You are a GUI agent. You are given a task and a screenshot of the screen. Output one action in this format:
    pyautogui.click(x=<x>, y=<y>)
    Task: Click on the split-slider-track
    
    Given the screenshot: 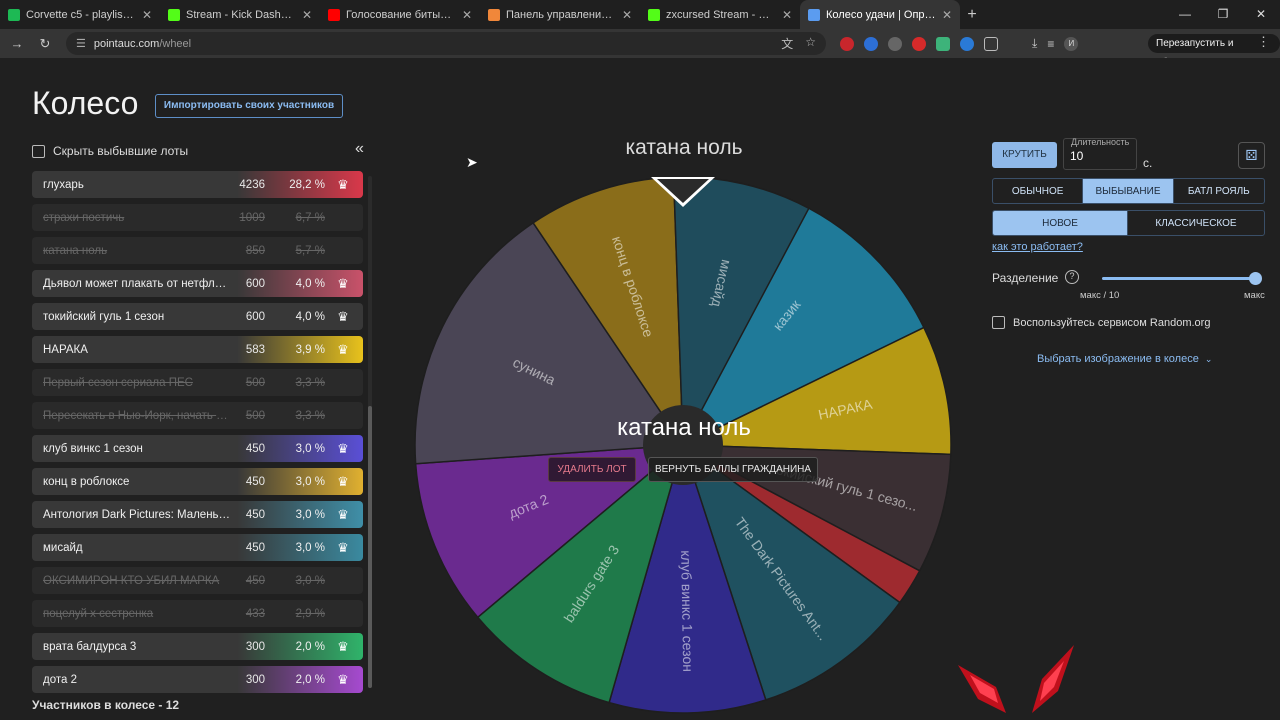 What is the action you would take?
    pyautogui.click(x=1179, y=278)
    